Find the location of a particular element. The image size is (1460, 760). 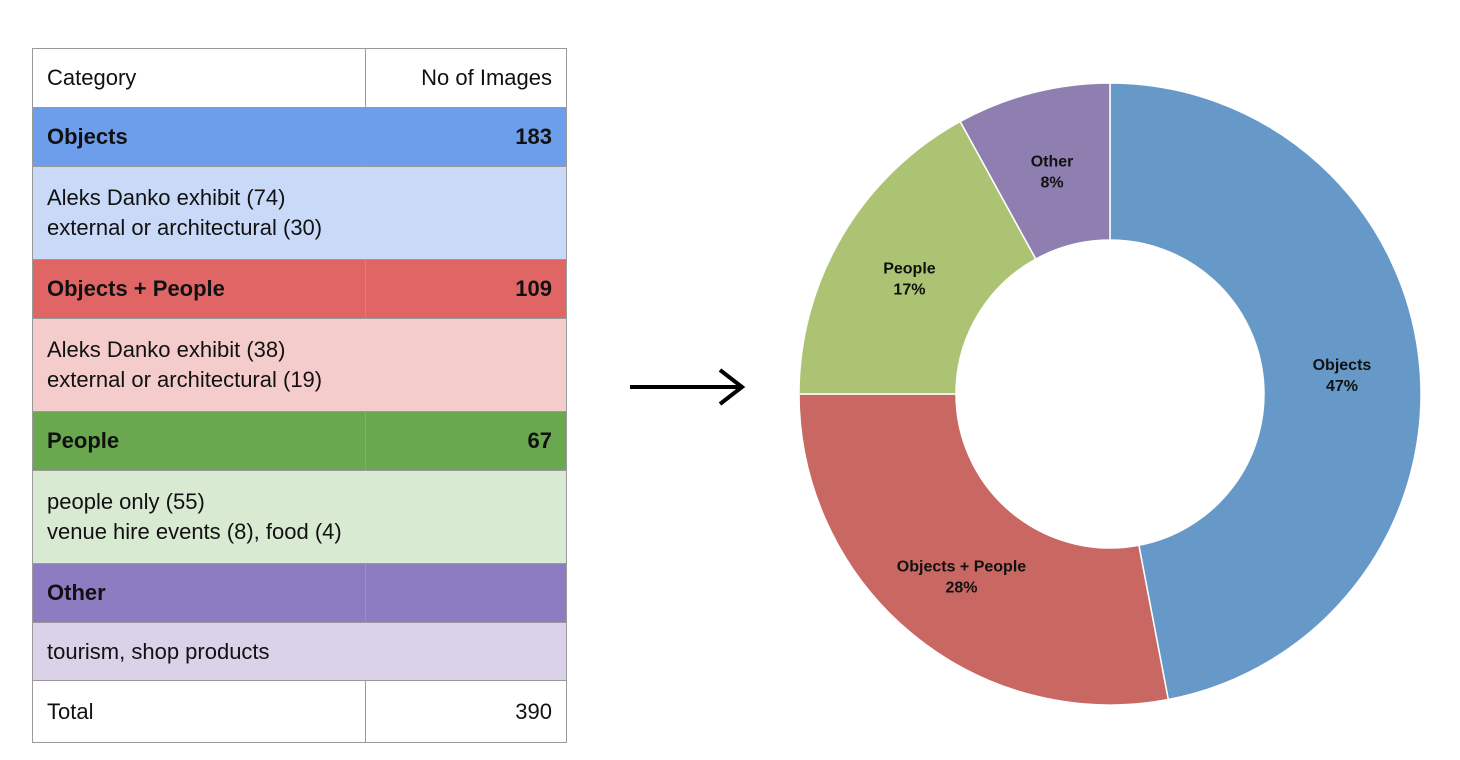

group-row-other: Other is located at coordinates (299, 593).